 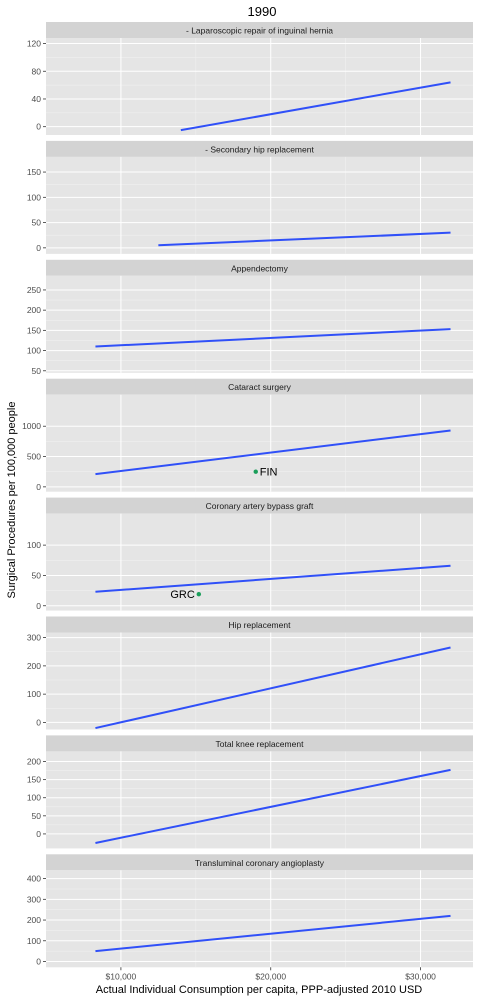 I want to click on x-tick-label: $20,000, so click(x=270, y=976).